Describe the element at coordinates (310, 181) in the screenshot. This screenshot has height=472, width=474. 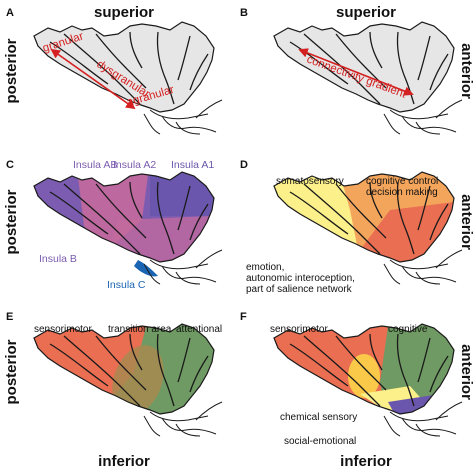
I see `label-somatosensory: somatosensory` at that location.